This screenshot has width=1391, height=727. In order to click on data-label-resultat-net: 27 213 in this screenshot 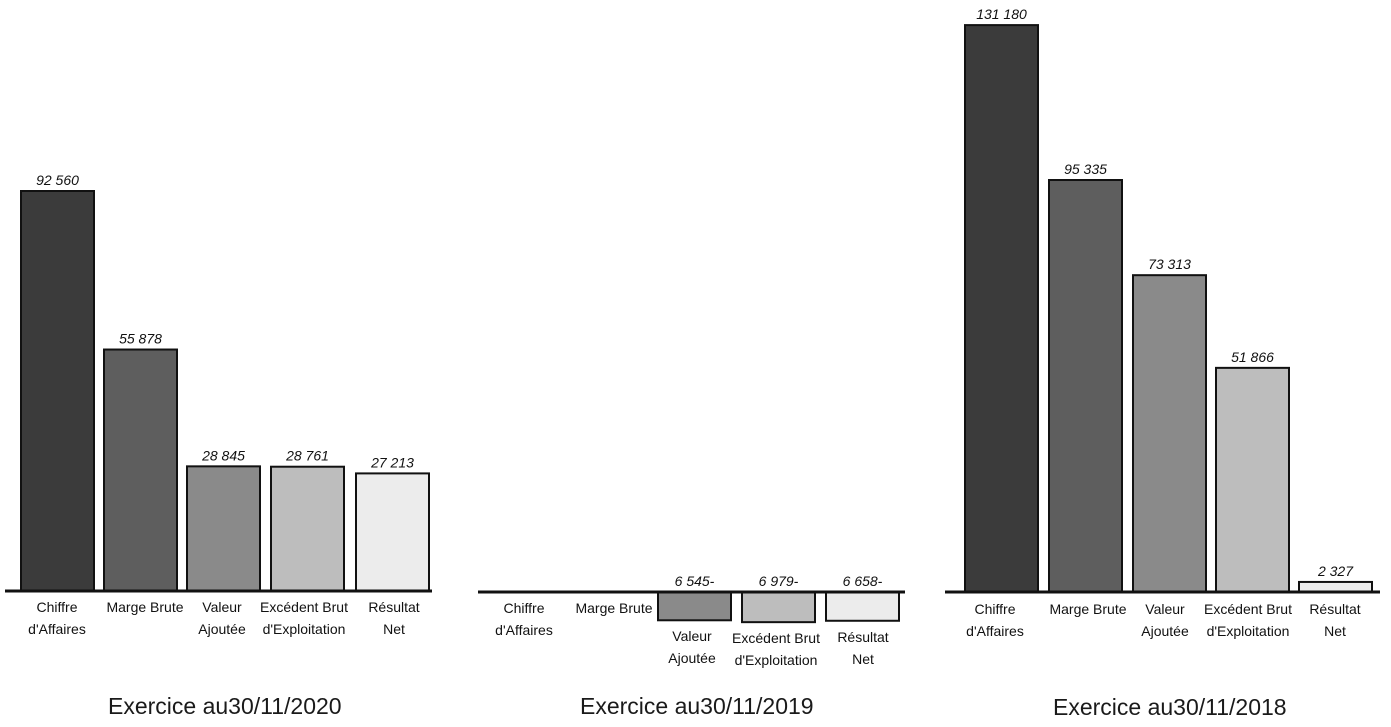, I will do `click(392, 462)`.